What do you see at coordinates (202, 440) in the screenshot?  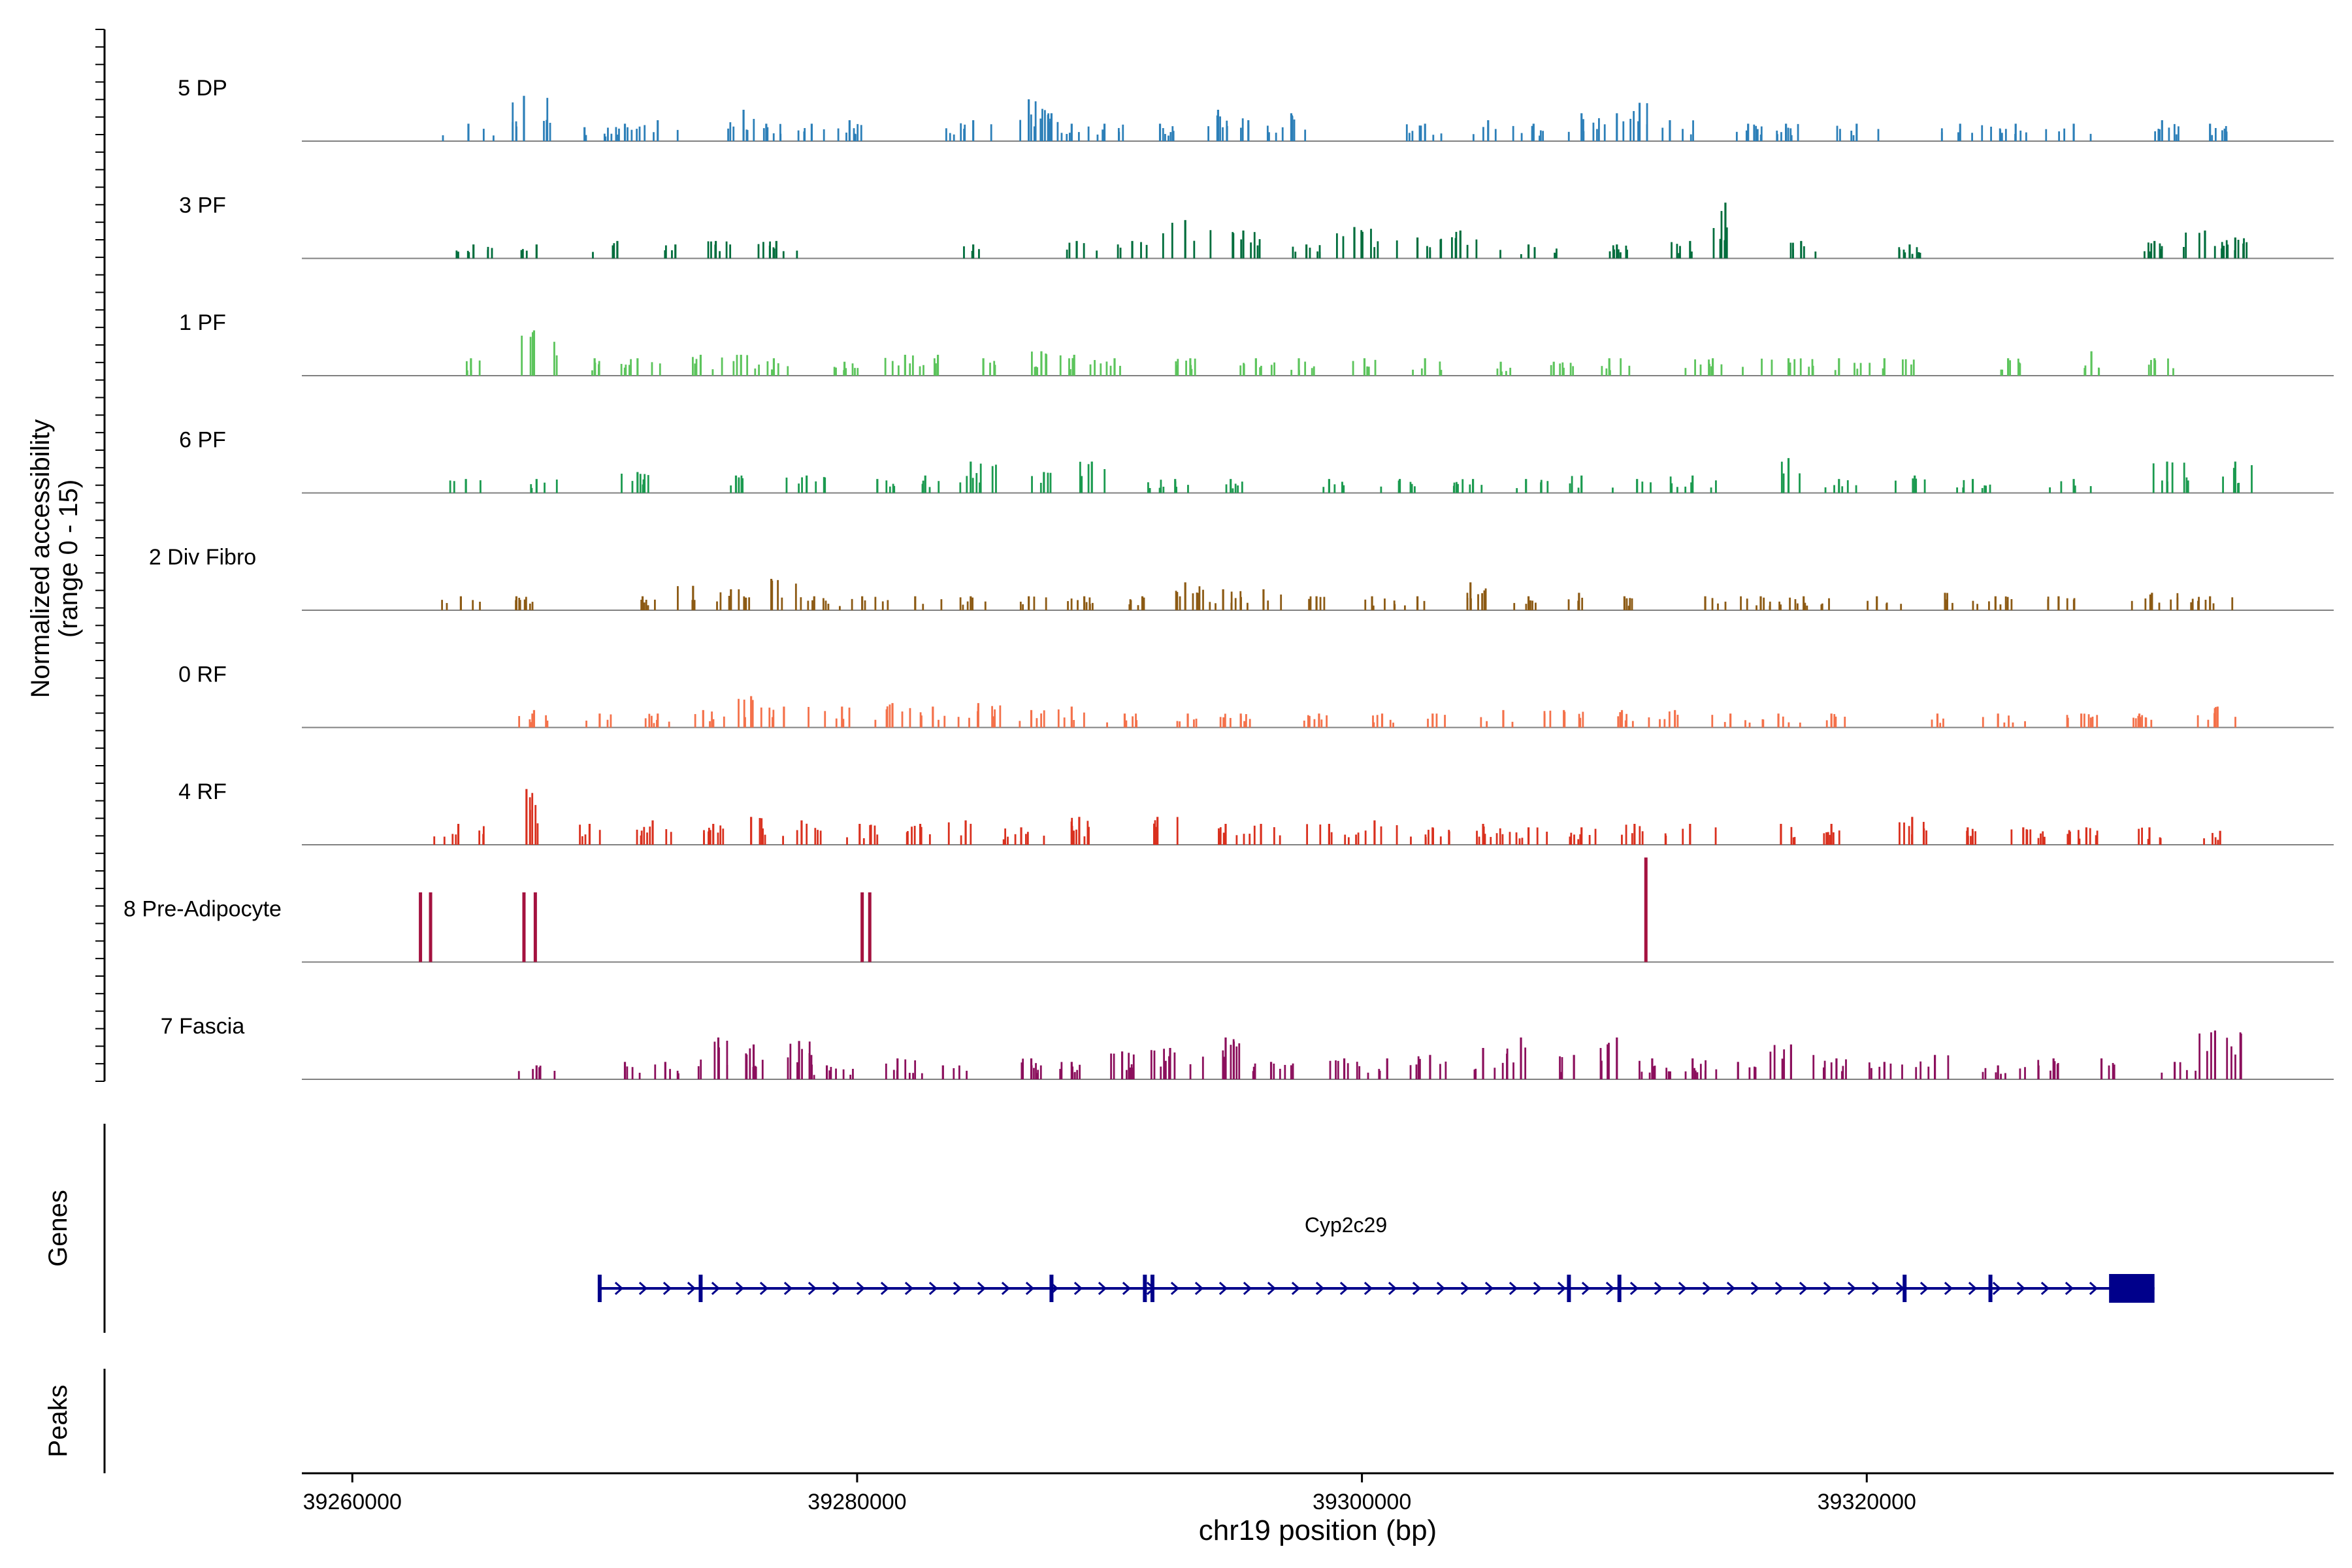 I see `track-label: 6 PF` at bounding box center [202, 440].